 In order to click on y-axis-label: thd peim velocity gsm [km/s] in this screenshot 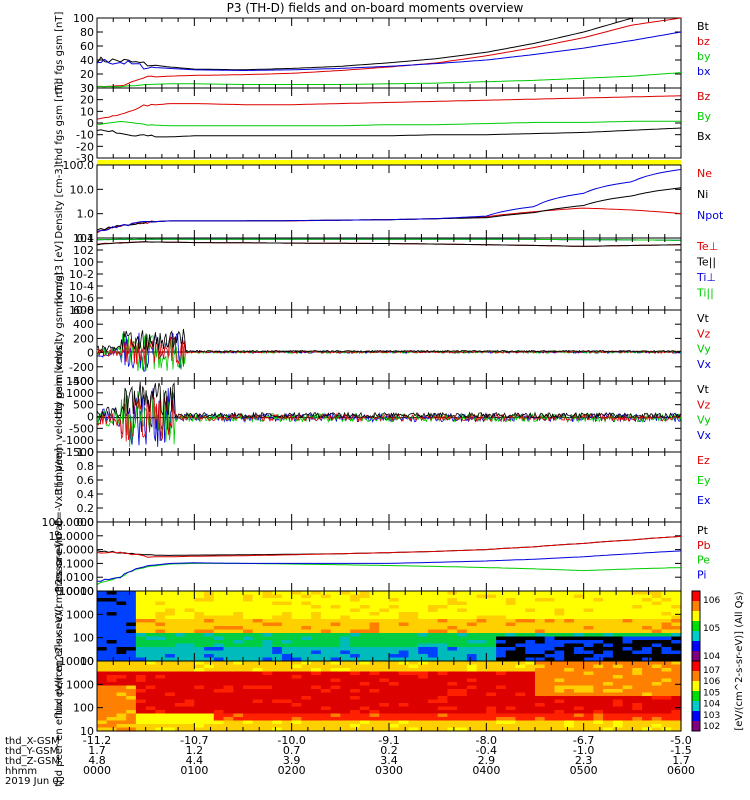, I will do `click(59, 345)`.